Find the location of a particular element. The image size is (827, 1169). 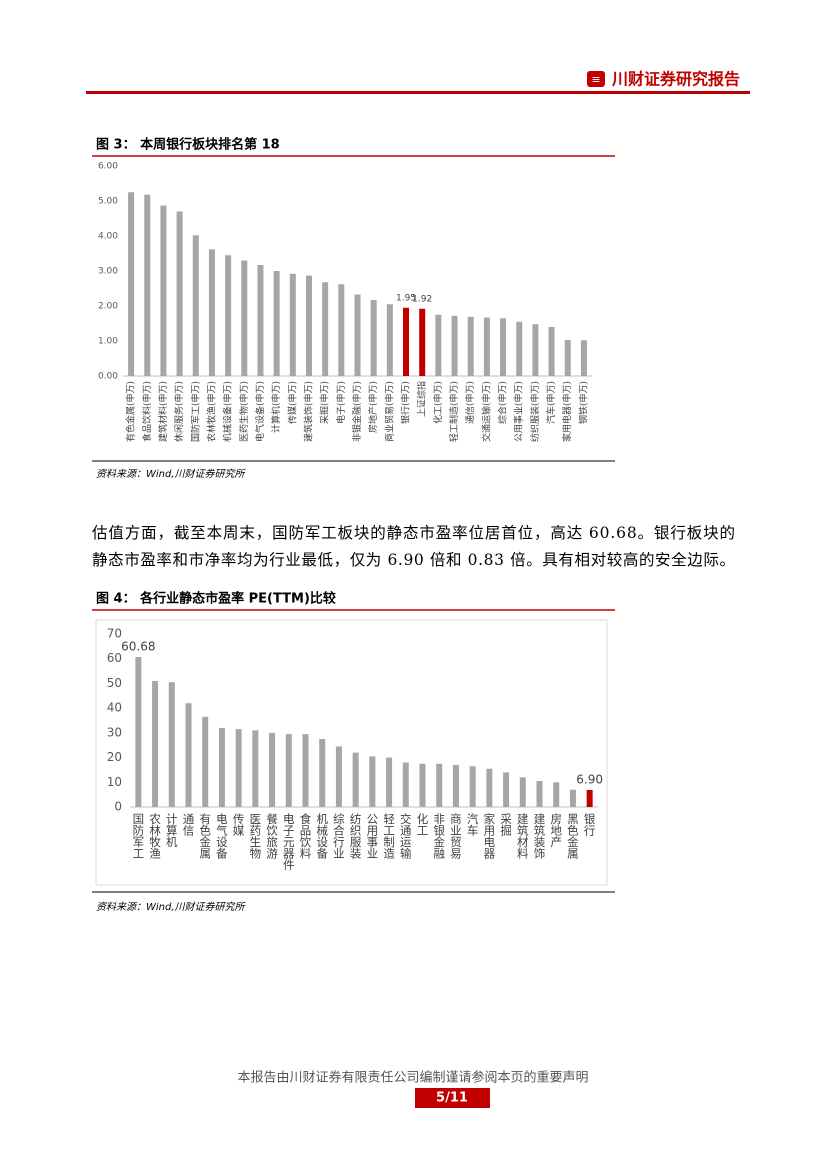

figure-title: 图 3： 本周银行板块排名第 18 is located at coordinates (188, 145).